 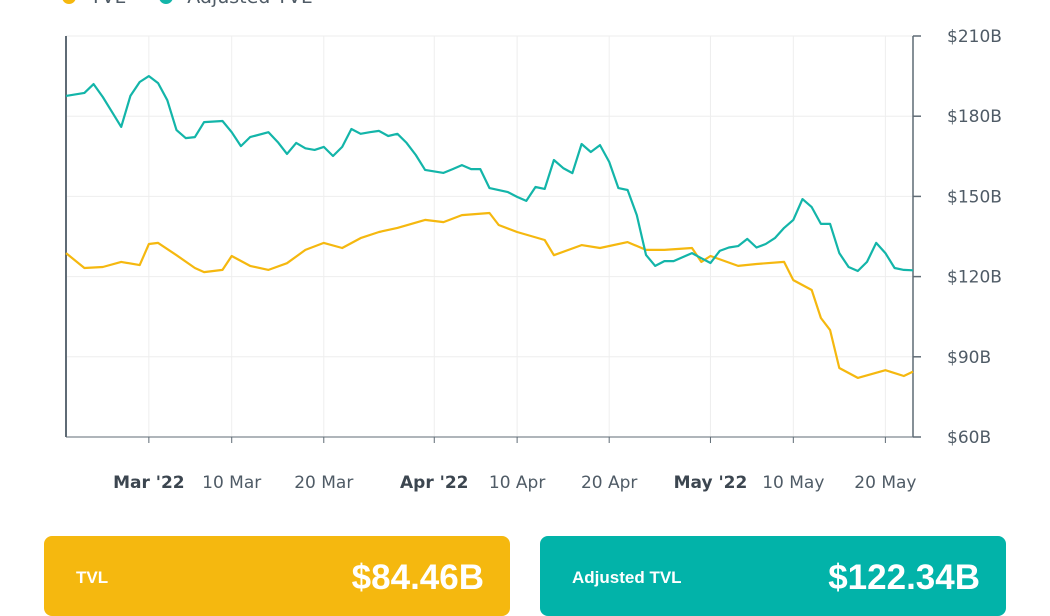 What do you see at coordinates (904, 577) in the screenshot?
I see `adjusted-tvl-card-value: $122.34B` at bounding box center [904, 577].